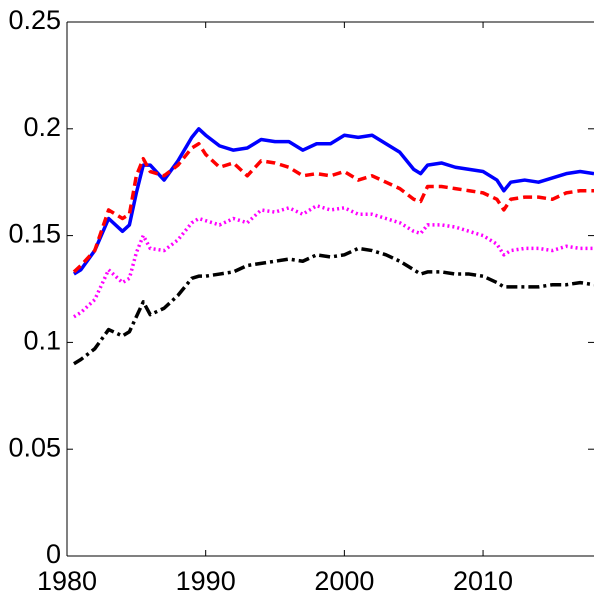  I want to click on x-tick-label: 2010, so click(483, 581).